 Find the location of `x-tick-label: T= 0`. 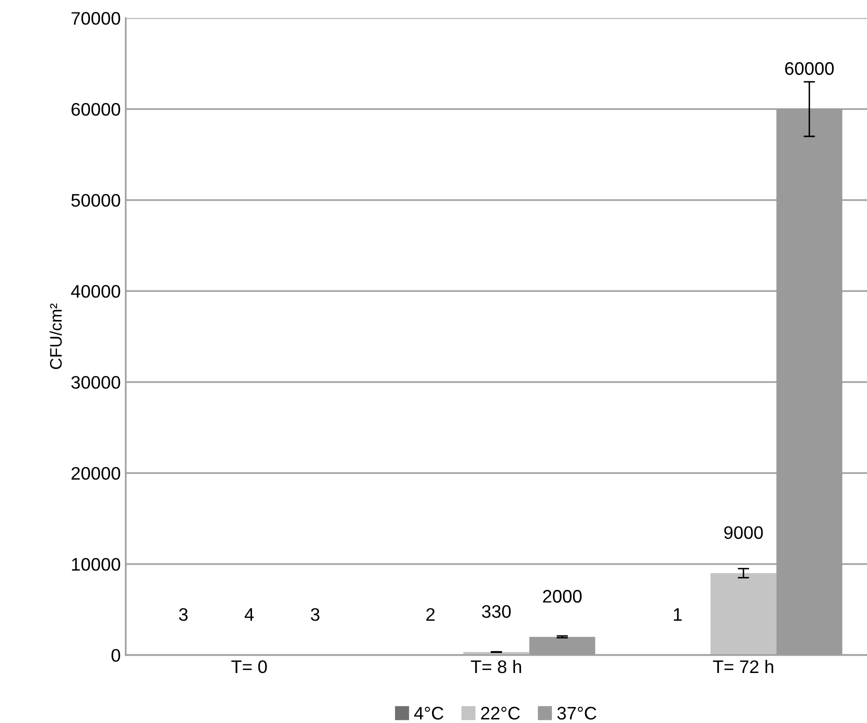

x-tick-label: T= 0 is located at coordinates (249, 667).